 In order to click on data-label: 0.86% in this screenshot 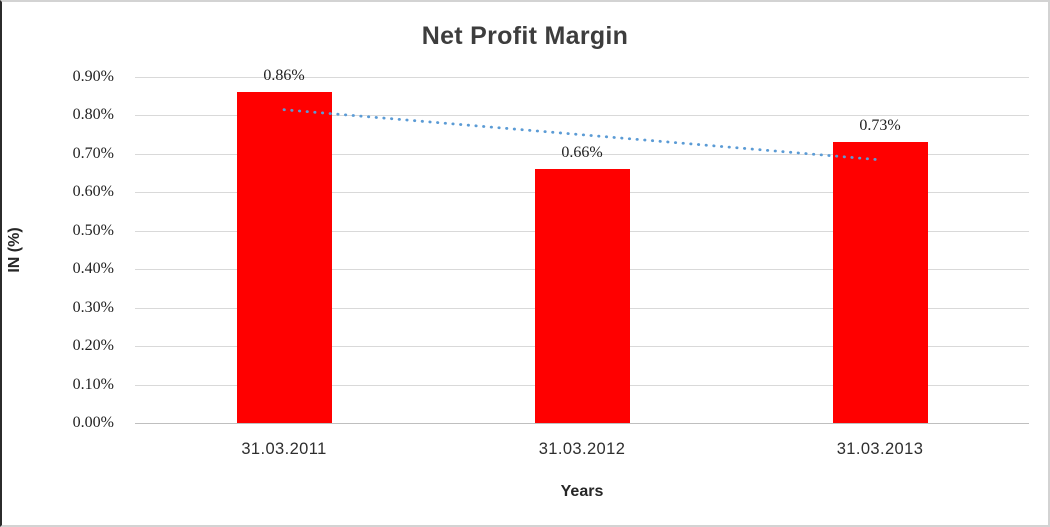, I will do `click(284, 76)`.